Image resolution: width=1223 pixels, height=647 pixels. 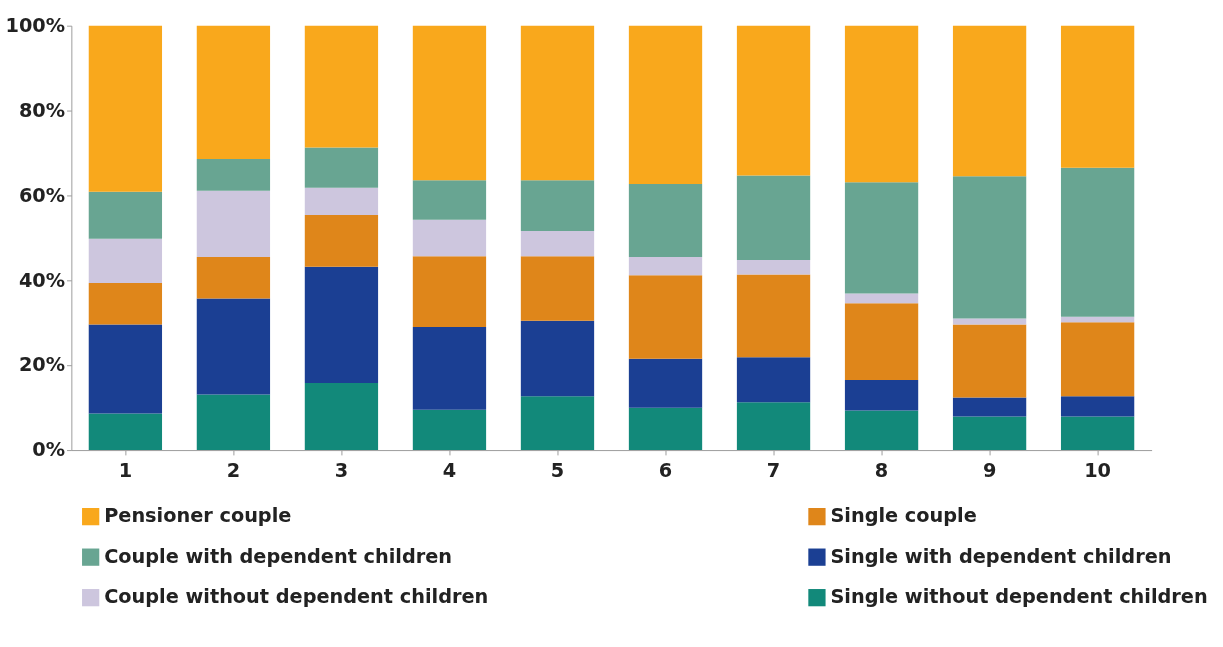 What do you see at coordinates (449, 470) in the screenshot?
I see `x-tick-label: 4` at bounding box center [449, 470].